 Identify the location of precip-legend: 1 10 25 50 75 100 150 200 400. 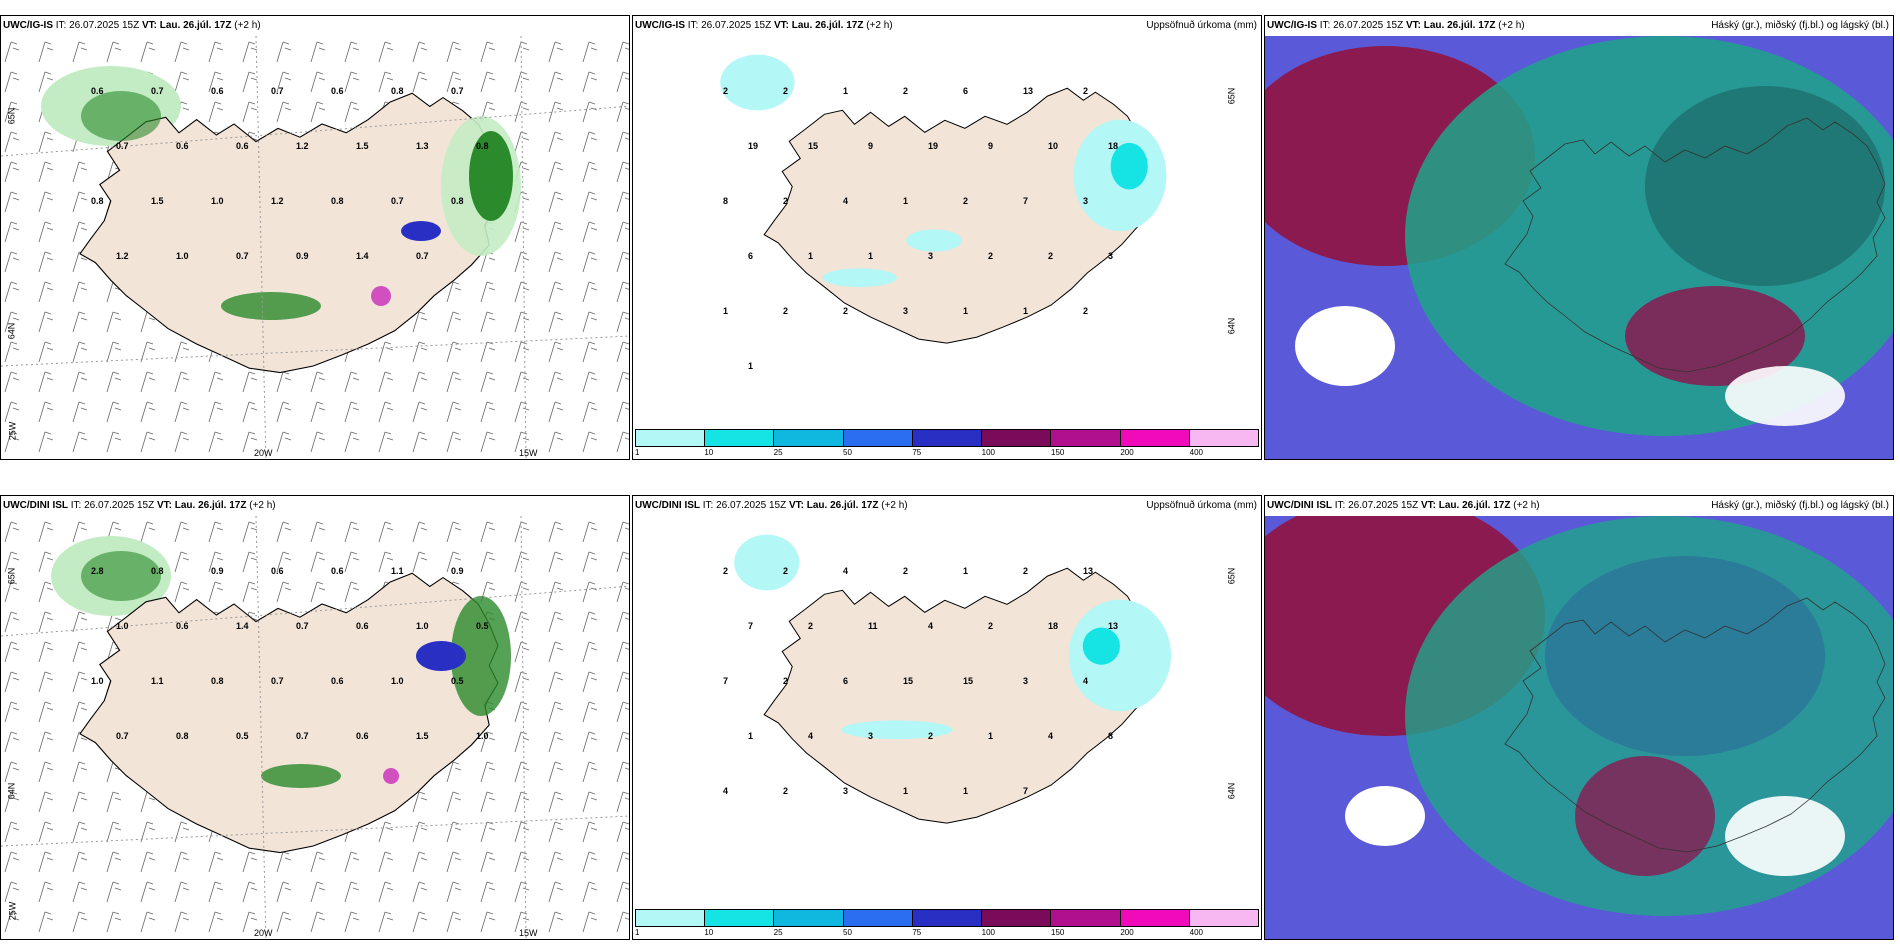
(947, 923).